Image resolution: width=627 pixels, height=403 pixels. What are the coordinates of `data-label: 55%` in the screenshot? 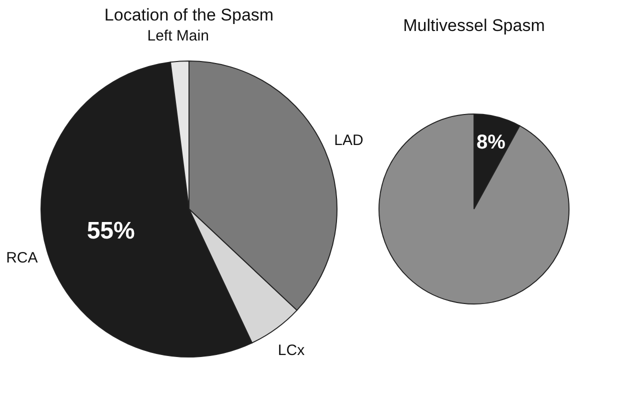 It's located at (110, 231).